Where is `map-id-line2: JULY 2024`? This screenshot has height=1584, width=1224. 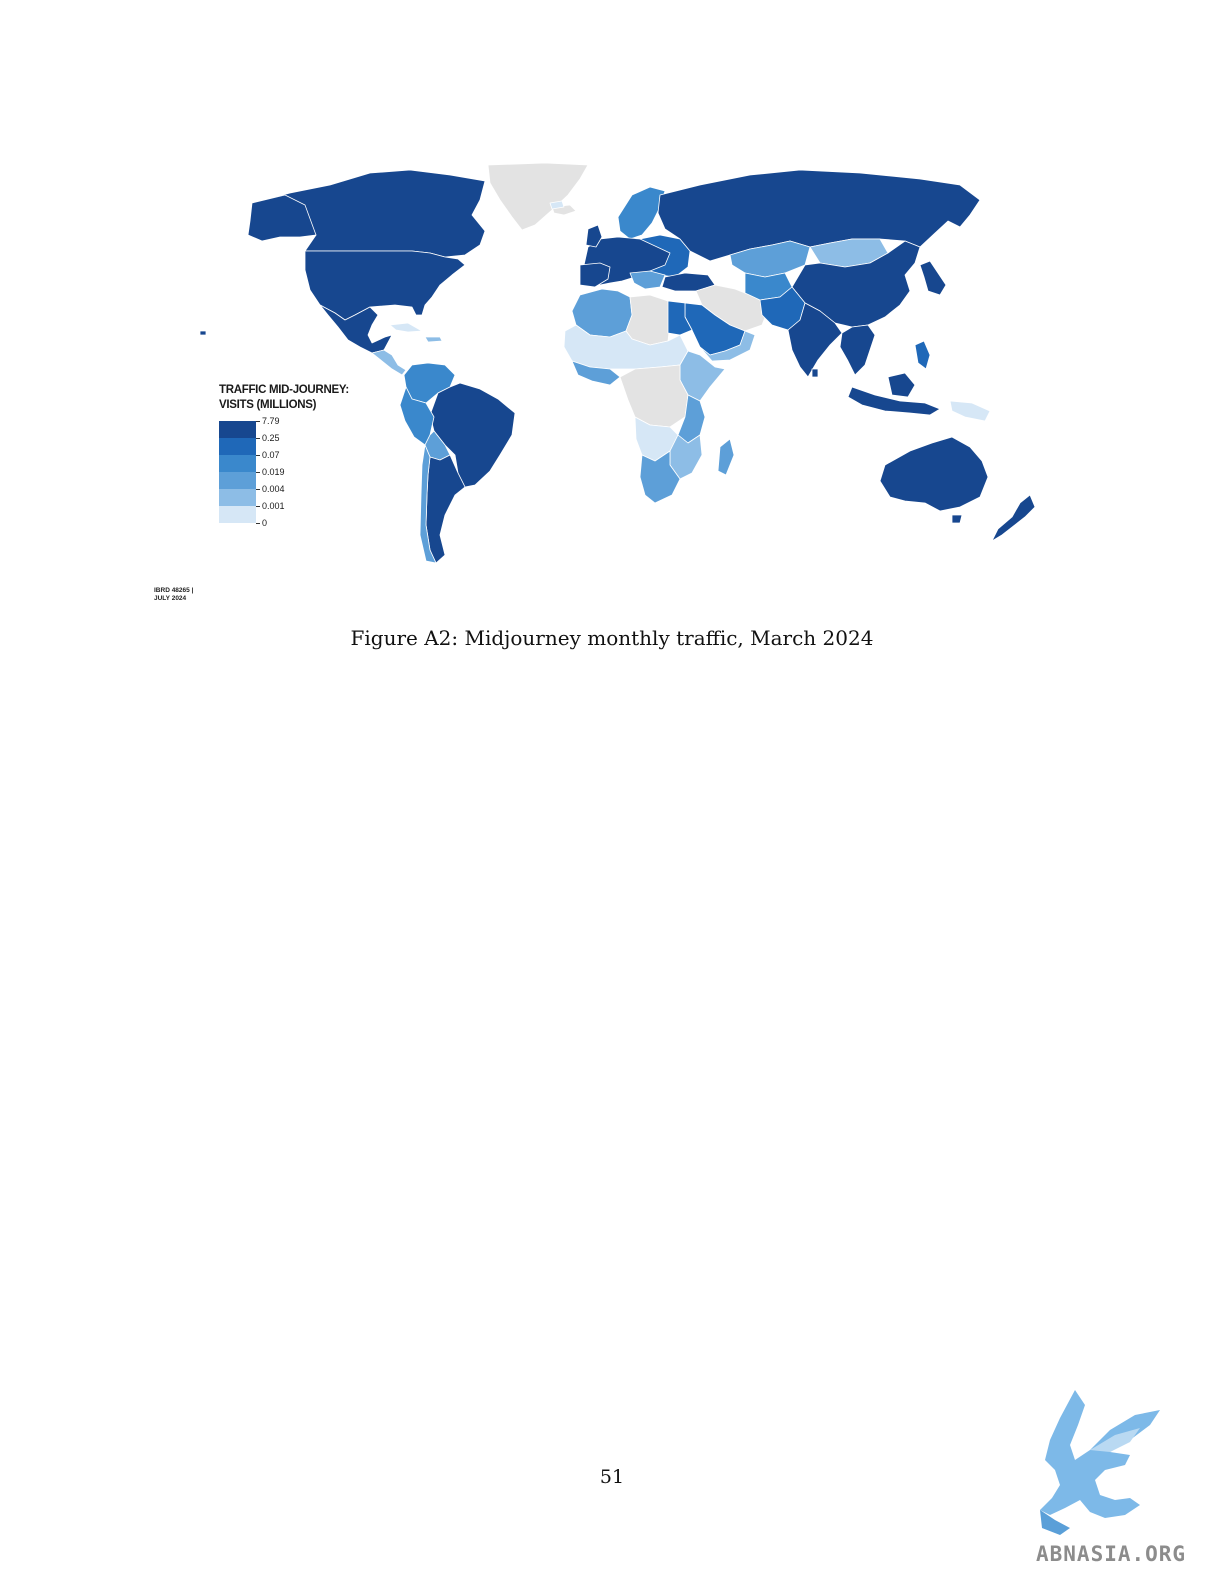 map-id-line2: JULY 2024 is located at coordinates (170, 598).